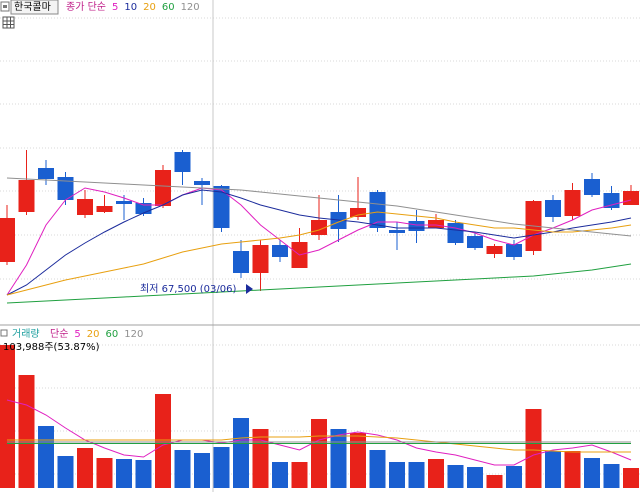  Describe the element at coordinates (51, 347) in the screenshot. I see `volume-annotation: 103,988주(53.87%)` at that location.